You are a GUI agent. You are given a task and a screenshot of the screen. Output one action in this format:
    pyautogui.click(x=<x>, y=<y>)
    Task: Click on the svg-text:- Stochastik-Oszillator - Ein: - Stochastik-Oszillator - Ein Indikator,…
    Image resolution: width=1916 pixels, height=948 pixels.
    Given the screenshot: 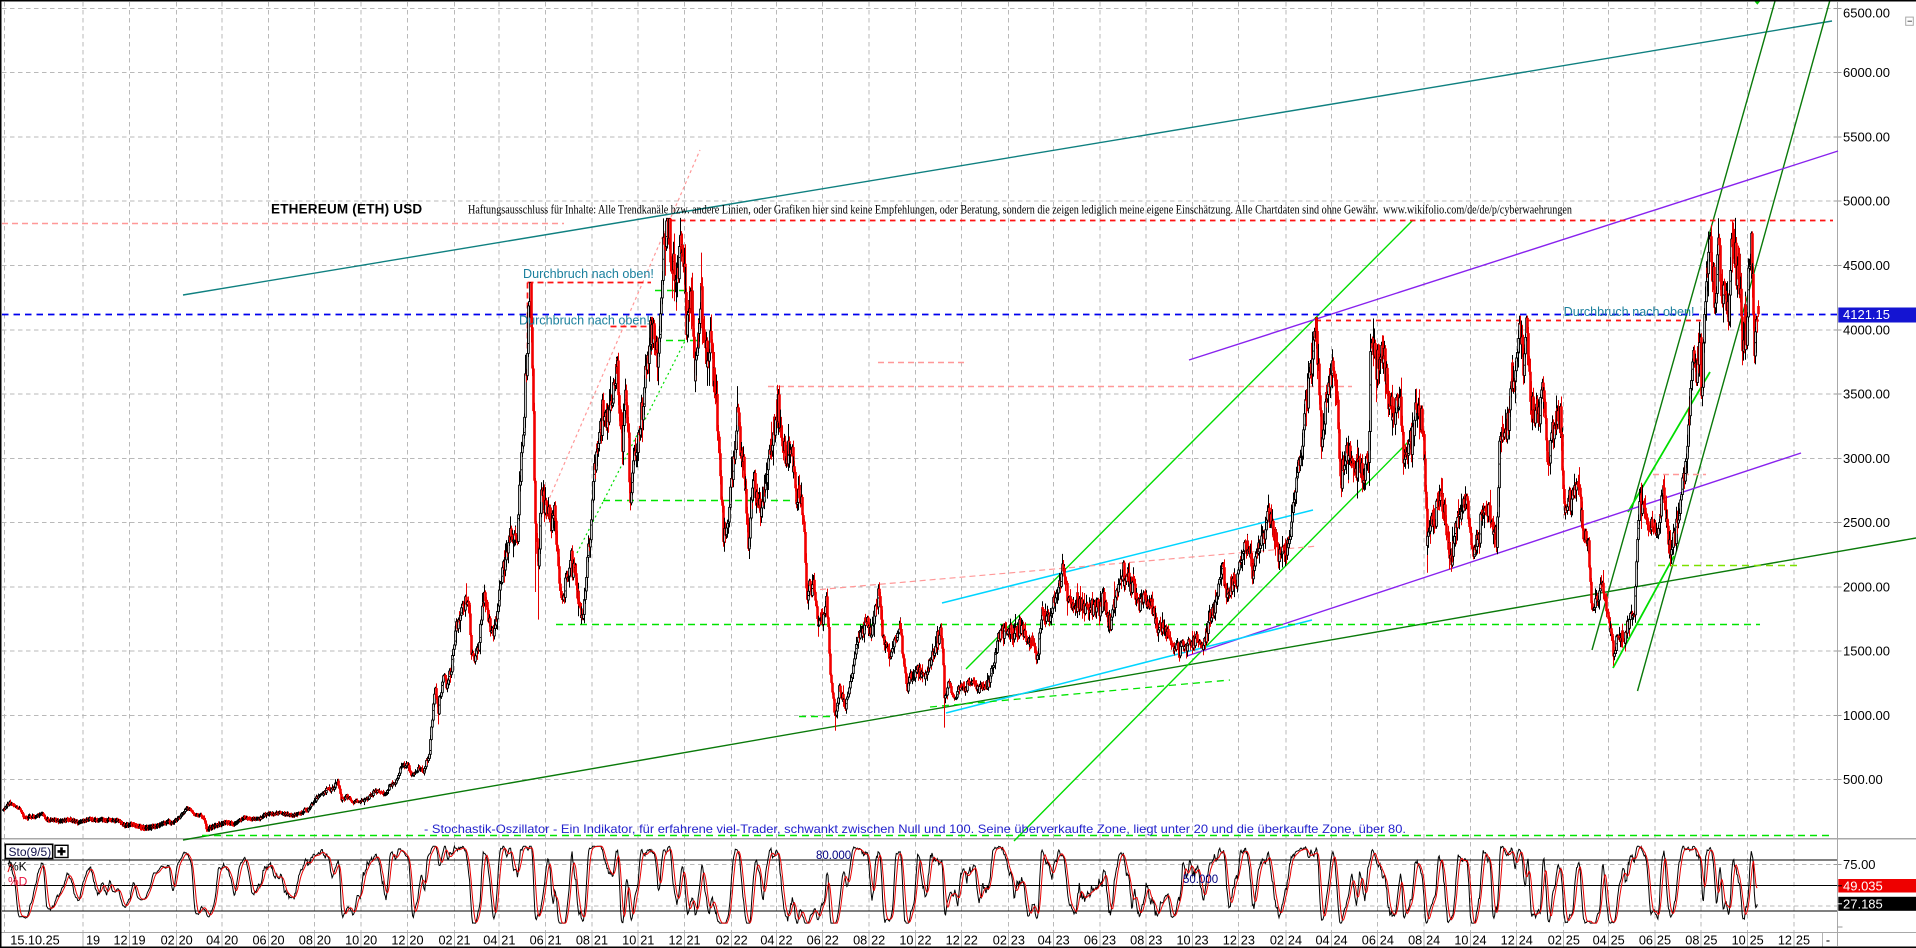 What is the action you would take?
    pyautogui.click(x=915, y=829)
    